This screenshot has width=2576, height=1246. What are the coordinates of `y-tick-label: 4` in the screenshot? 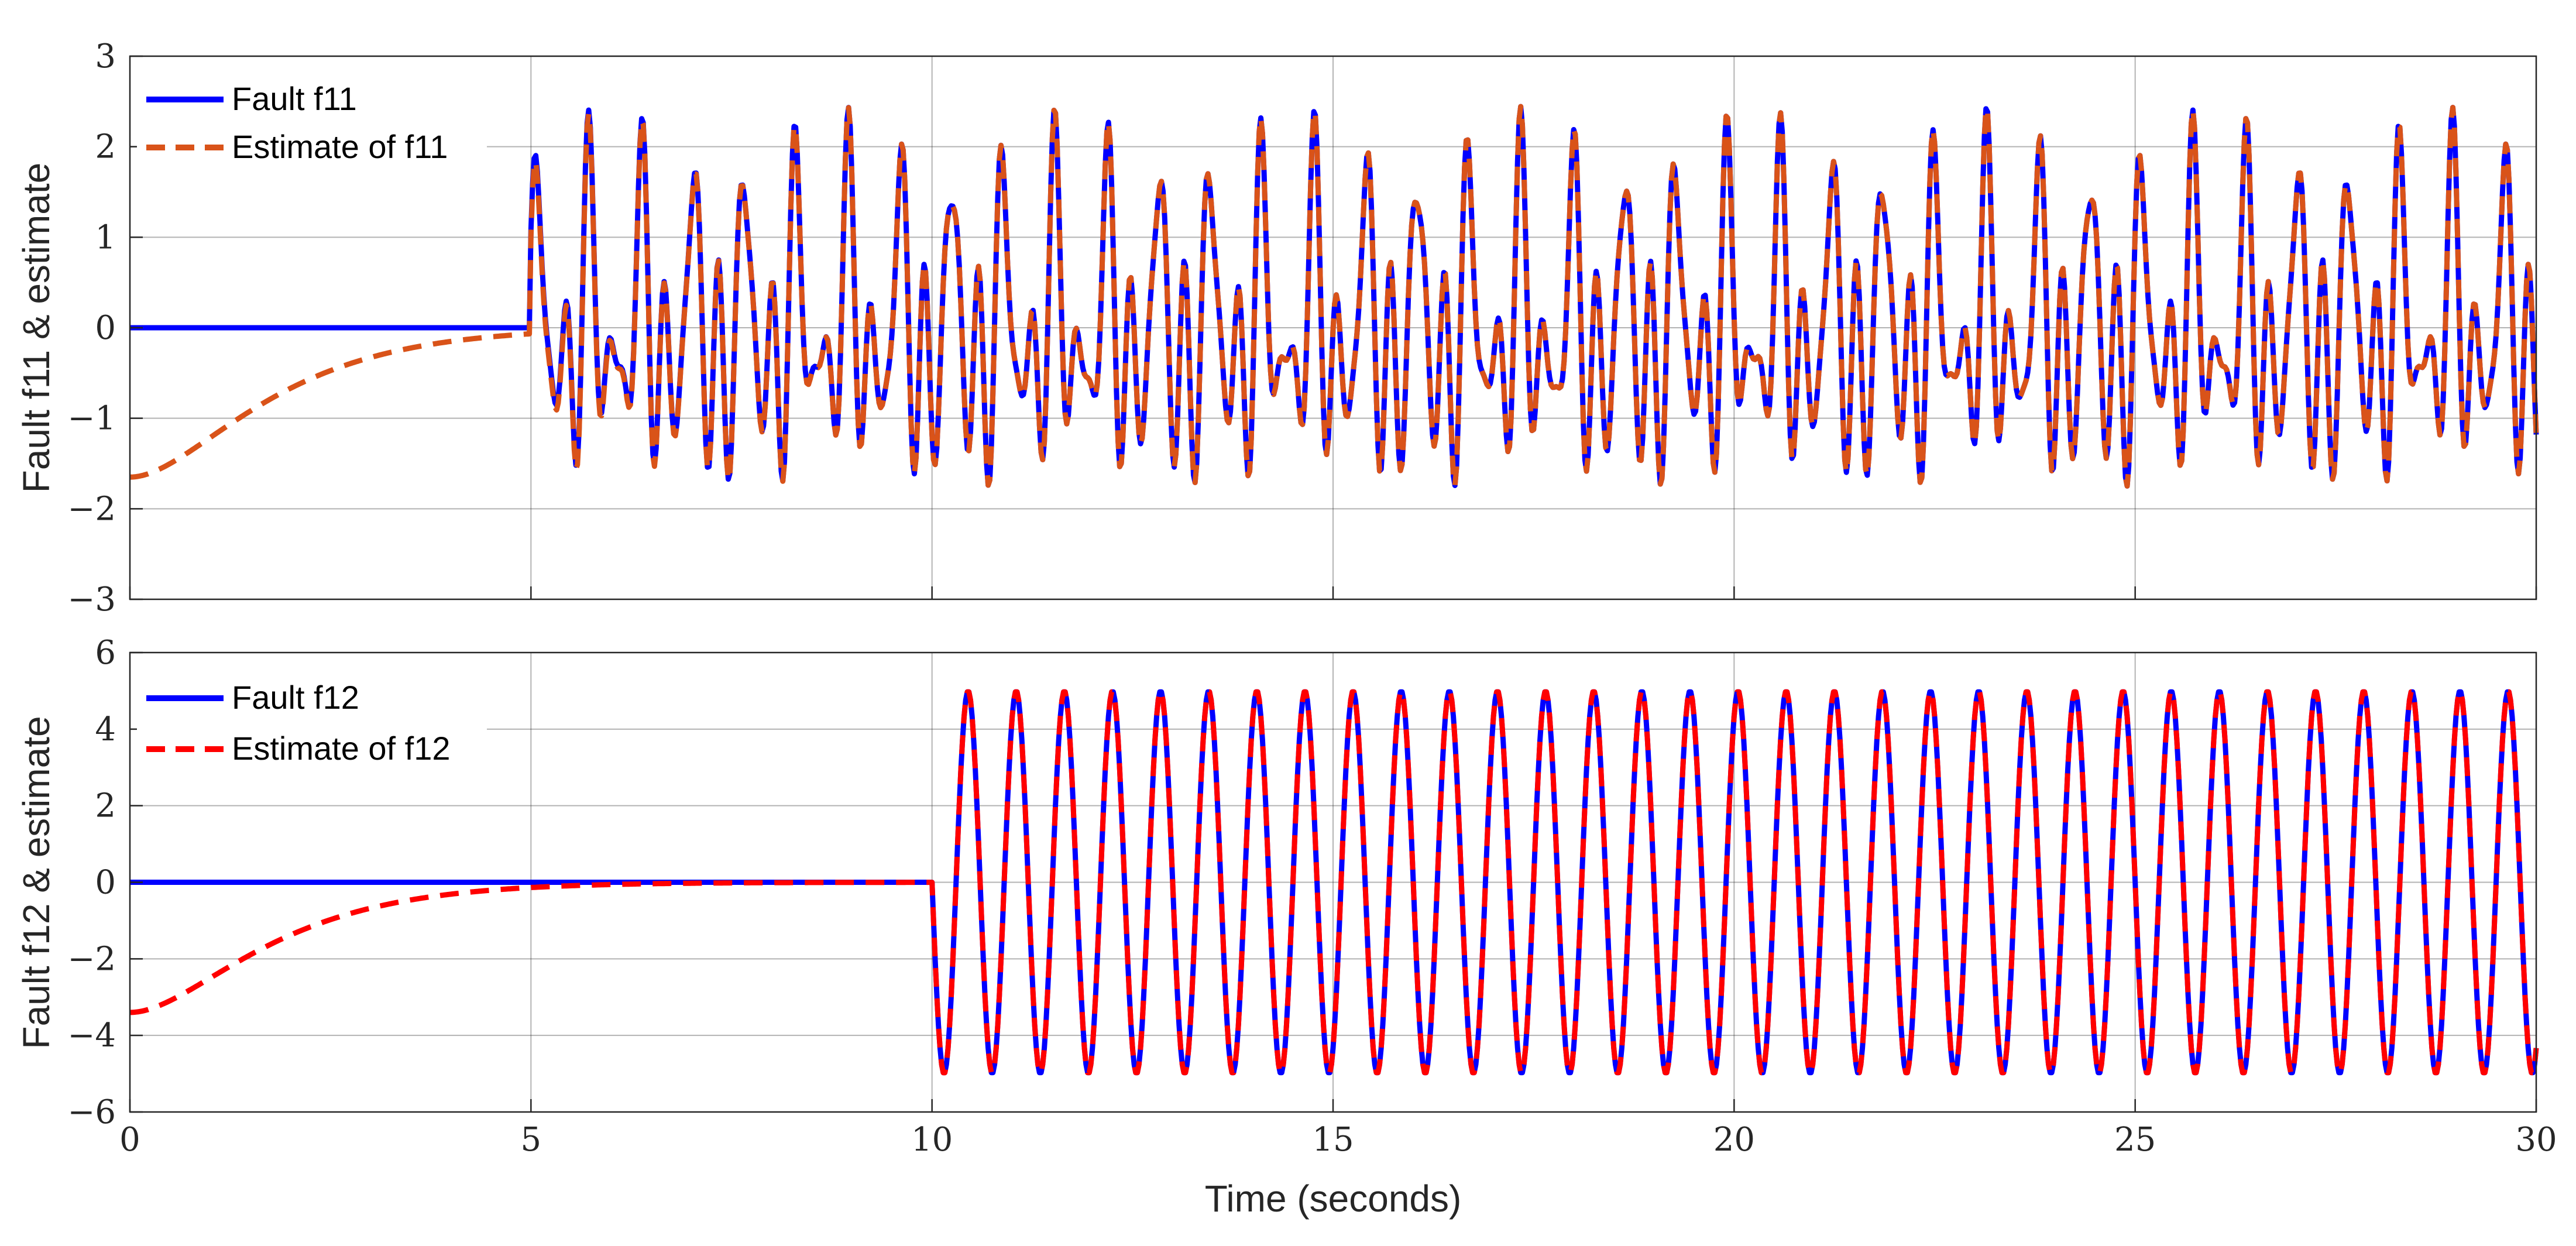 It's located at (105, 729).